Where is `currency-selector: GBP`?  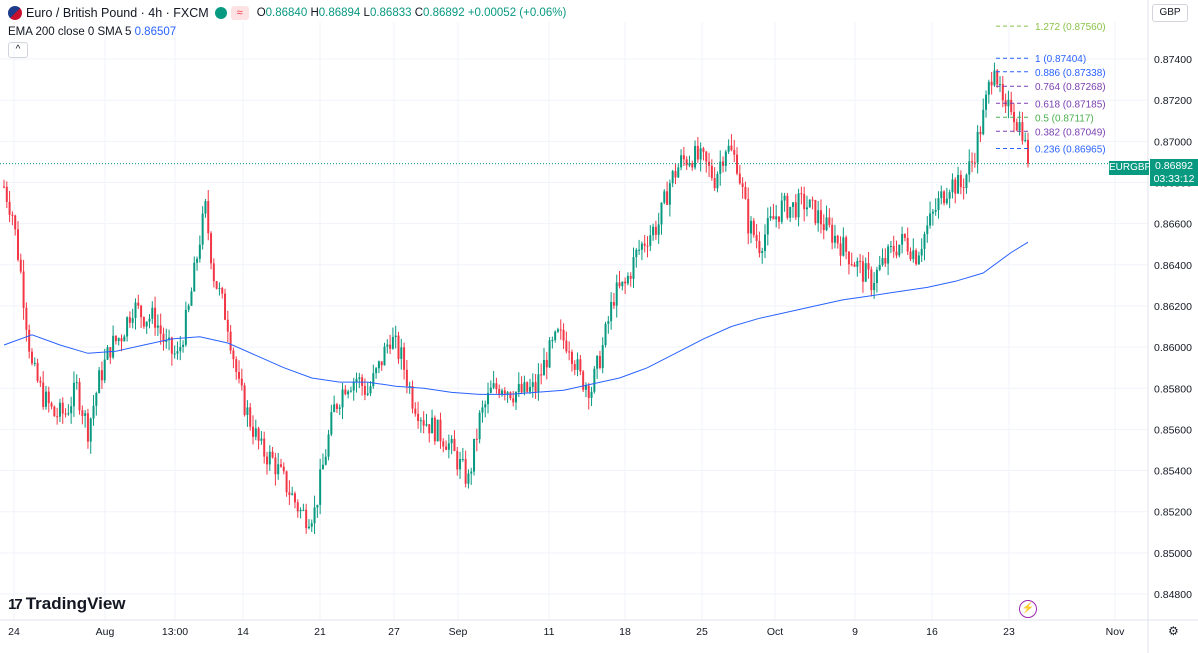 currency-selector: GBP is located at coordinates (1170, 13).